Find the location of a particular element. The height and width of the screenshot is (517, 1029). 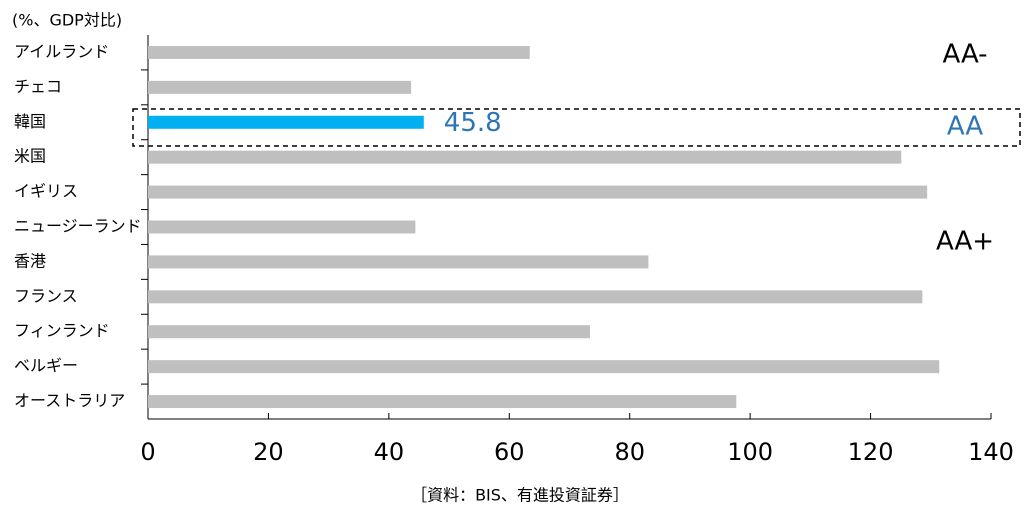

rating-label: AA is located at coordinates (965, 127).